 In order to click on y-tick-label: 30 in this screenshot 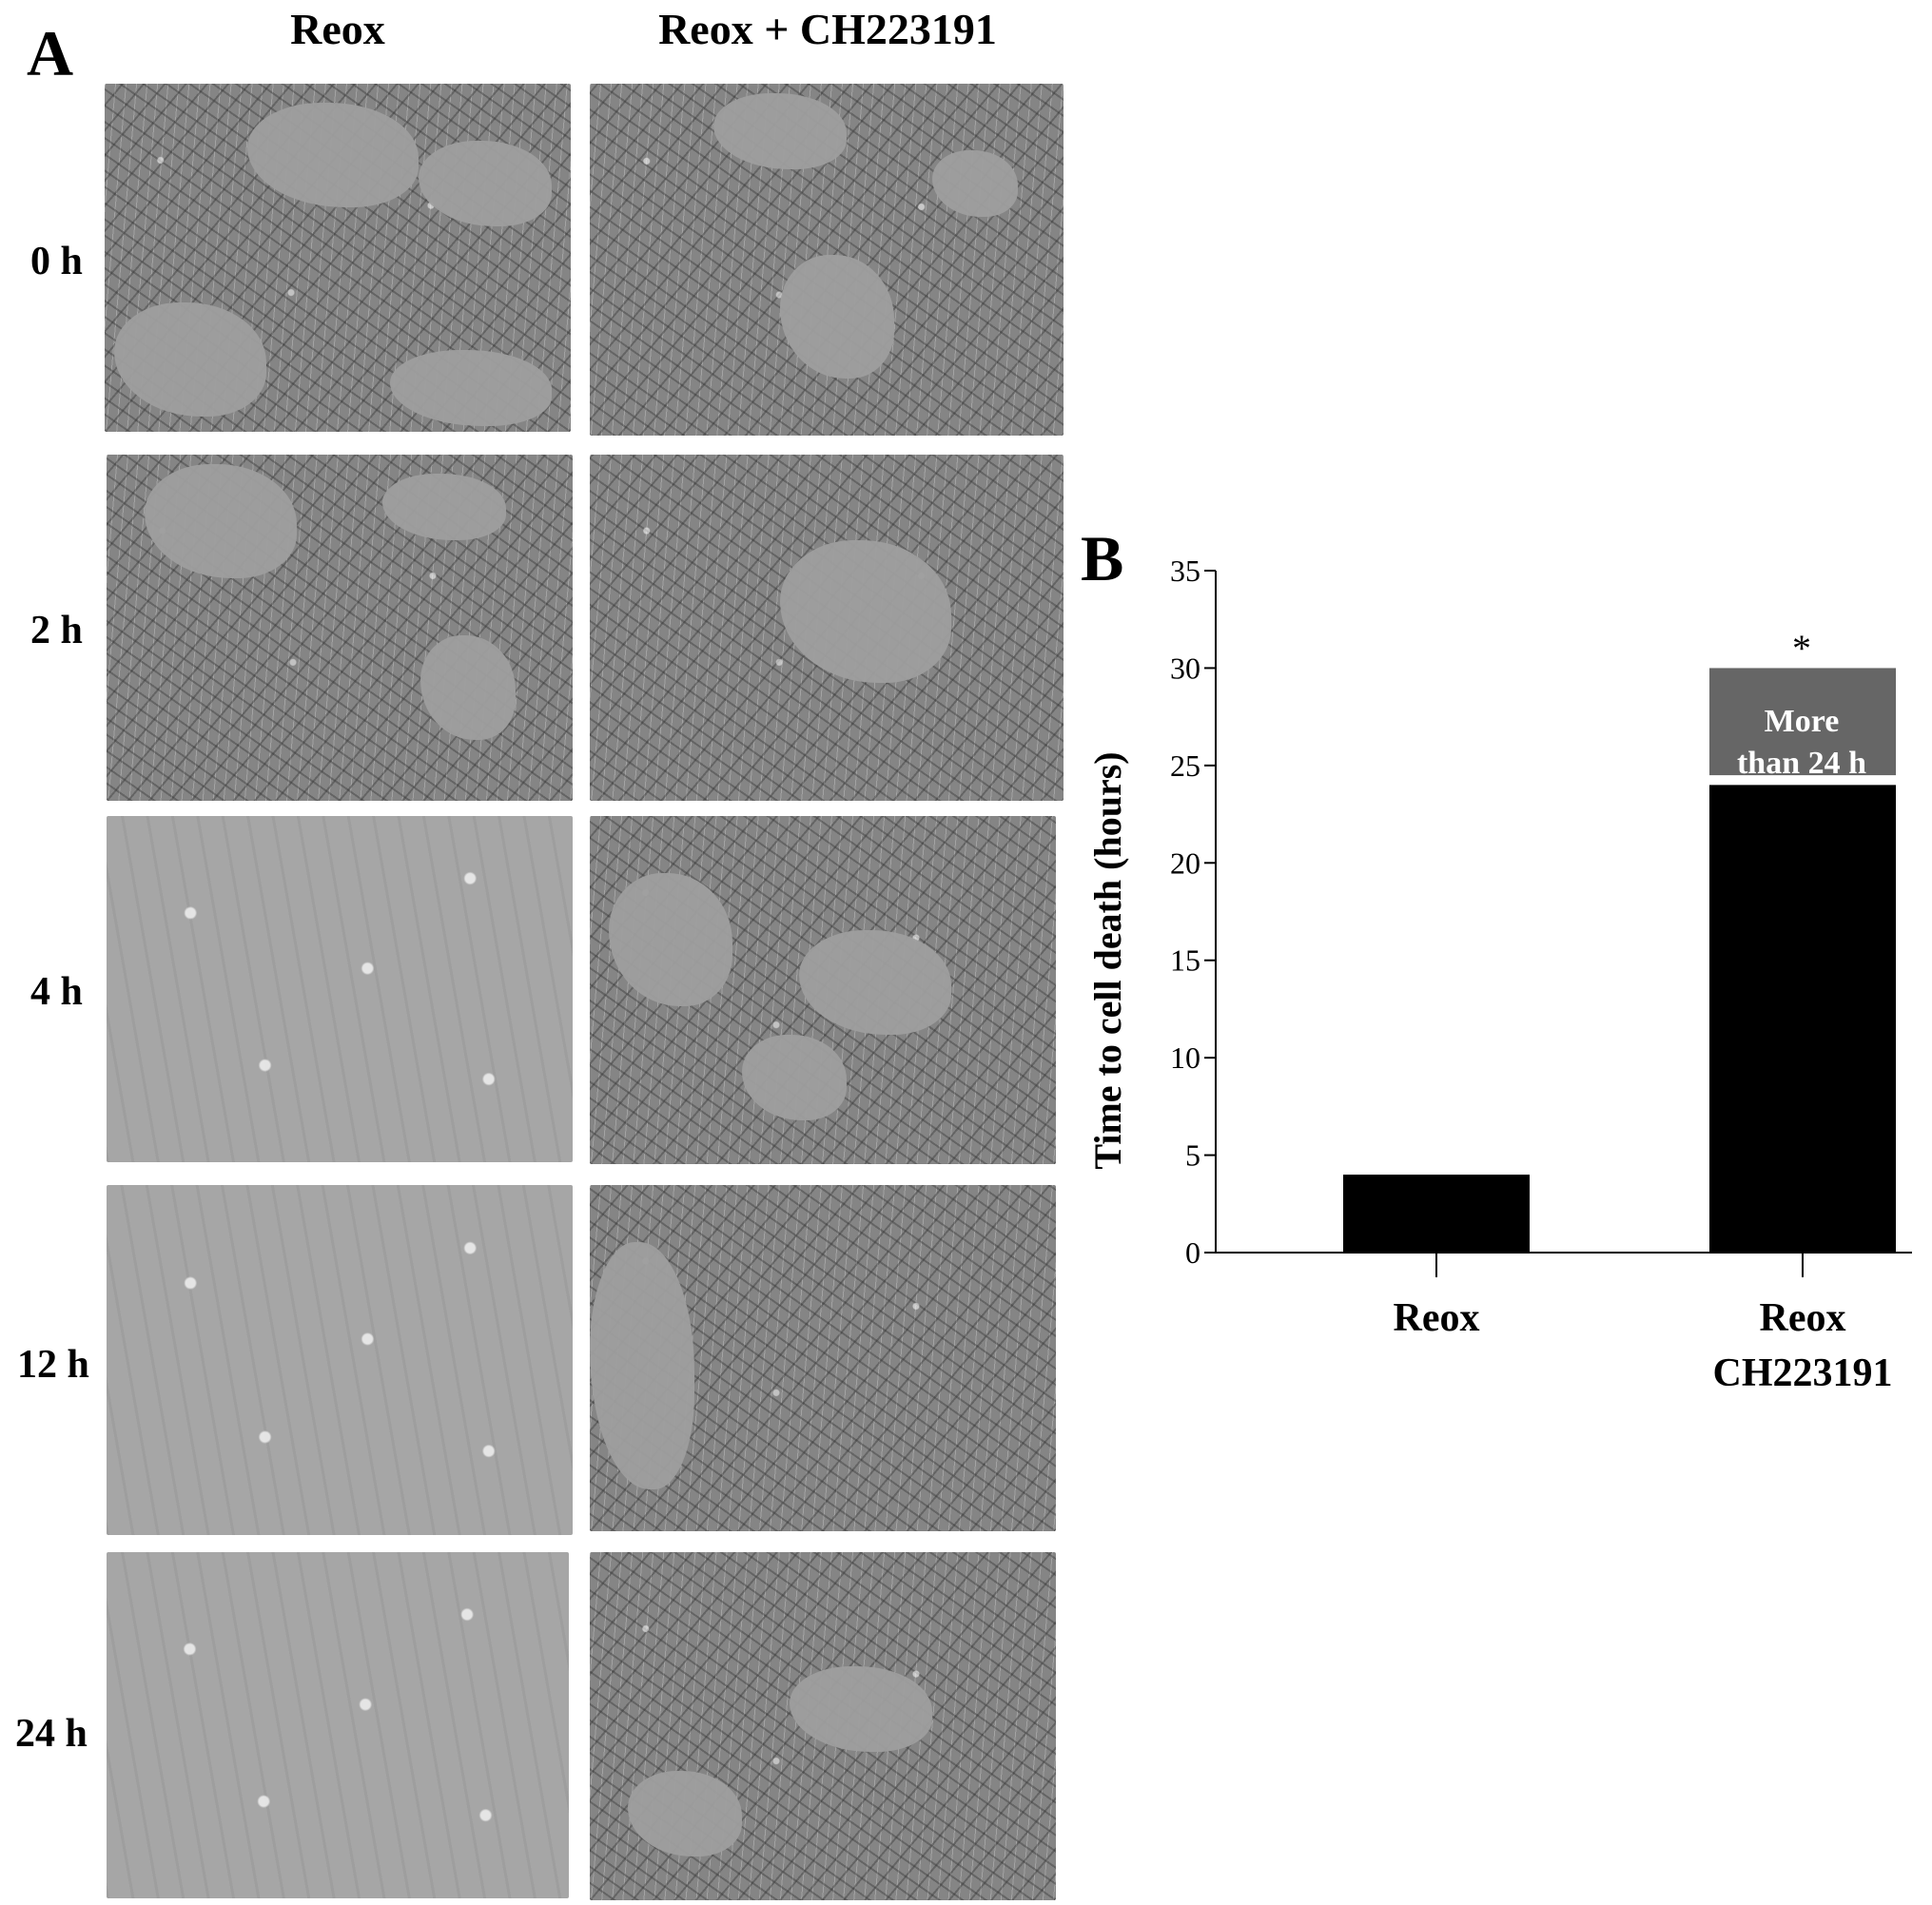, I will do `click(1185, 668)`.